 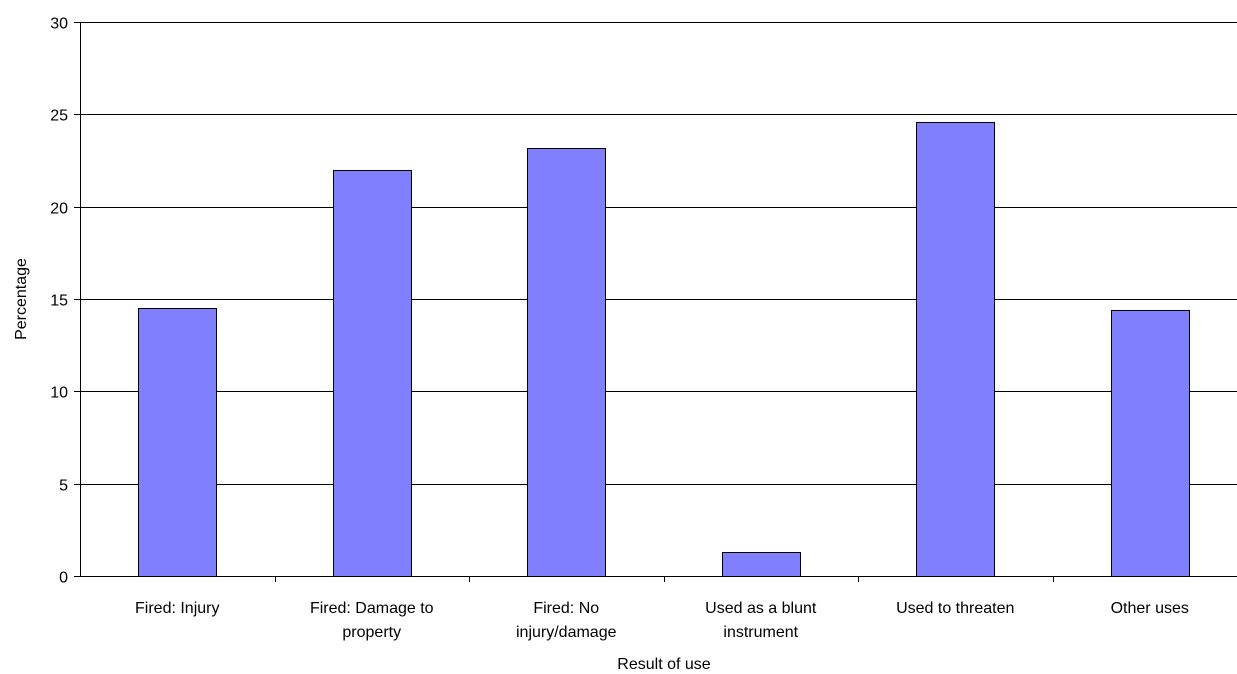 I want to click on y-tick-label: 0, so click(x=63, y=578).